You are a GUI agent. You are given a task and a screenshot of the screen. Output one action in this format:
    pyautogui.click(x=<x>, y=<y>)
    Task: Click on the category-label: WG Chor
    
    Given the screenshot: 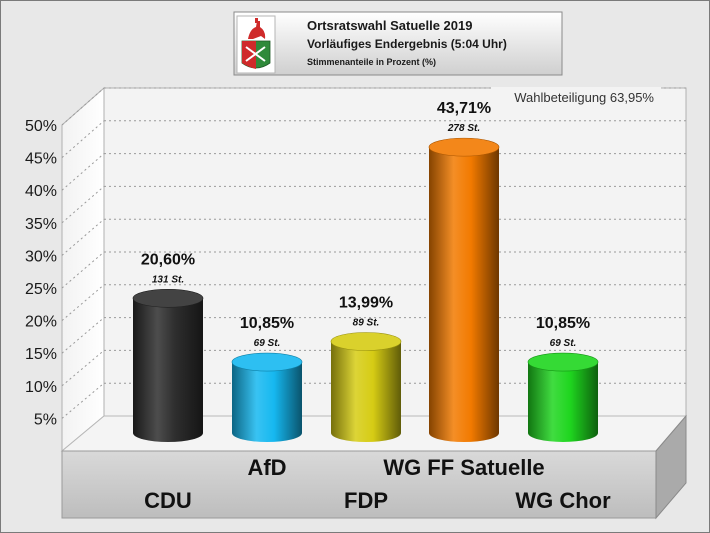 What is the action you would take?
    pyautogui.click(x=563, y=500)
    